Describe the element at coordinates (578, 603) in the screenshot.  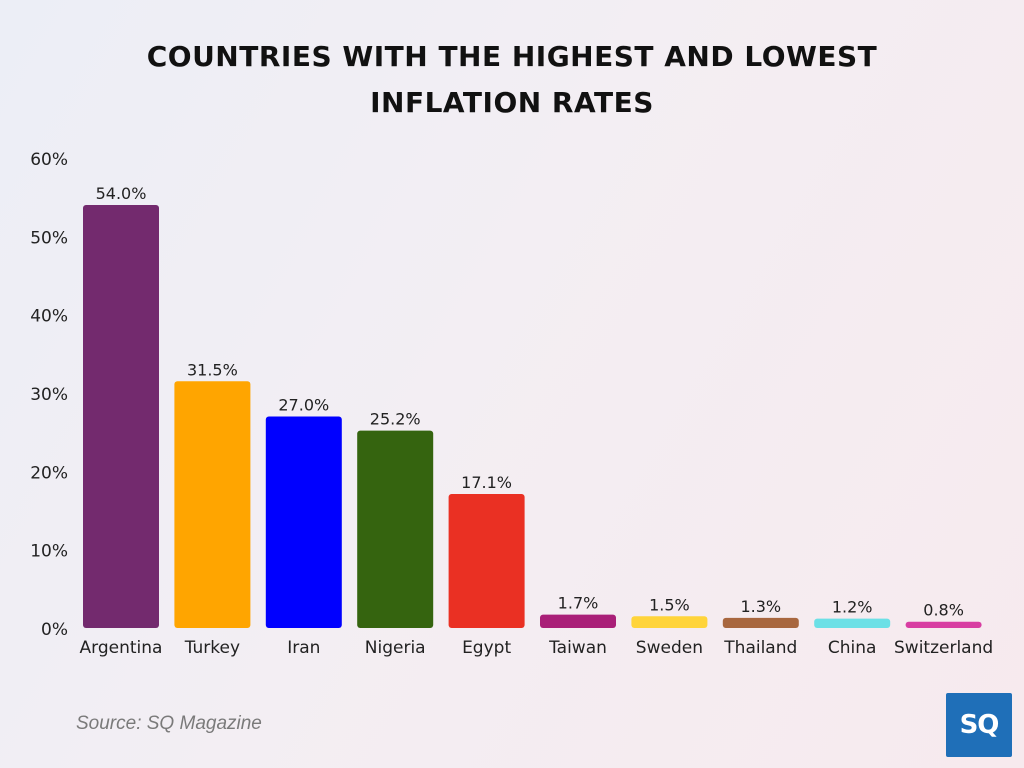
I see `data-label: 1.7%` at that location.